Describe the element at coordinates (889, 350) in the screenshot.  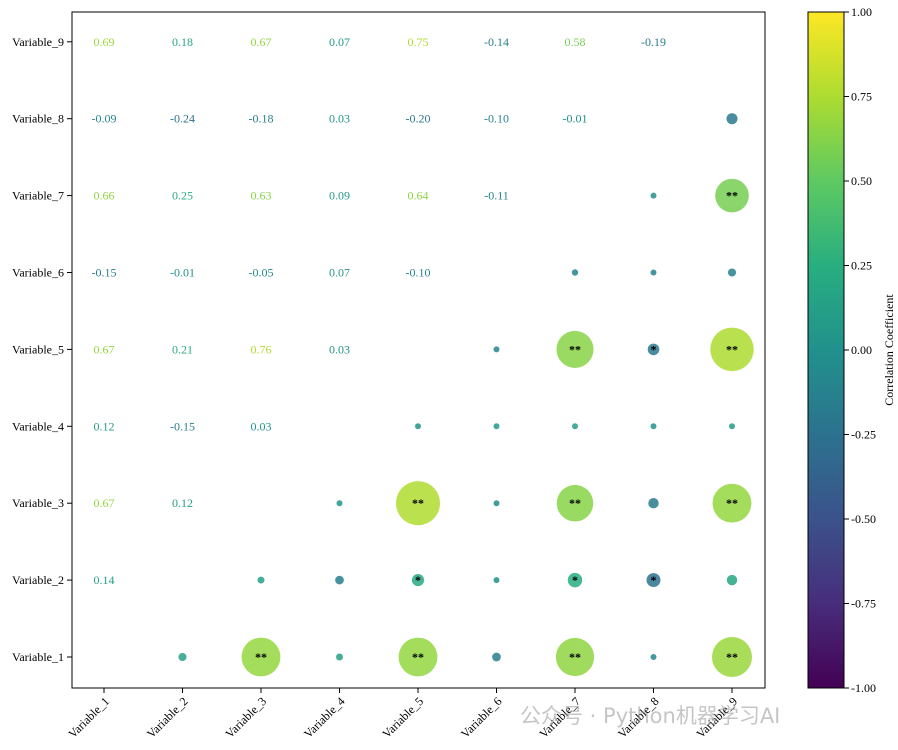
I see `colorbar-label: Correlation Coefficient` at that location.